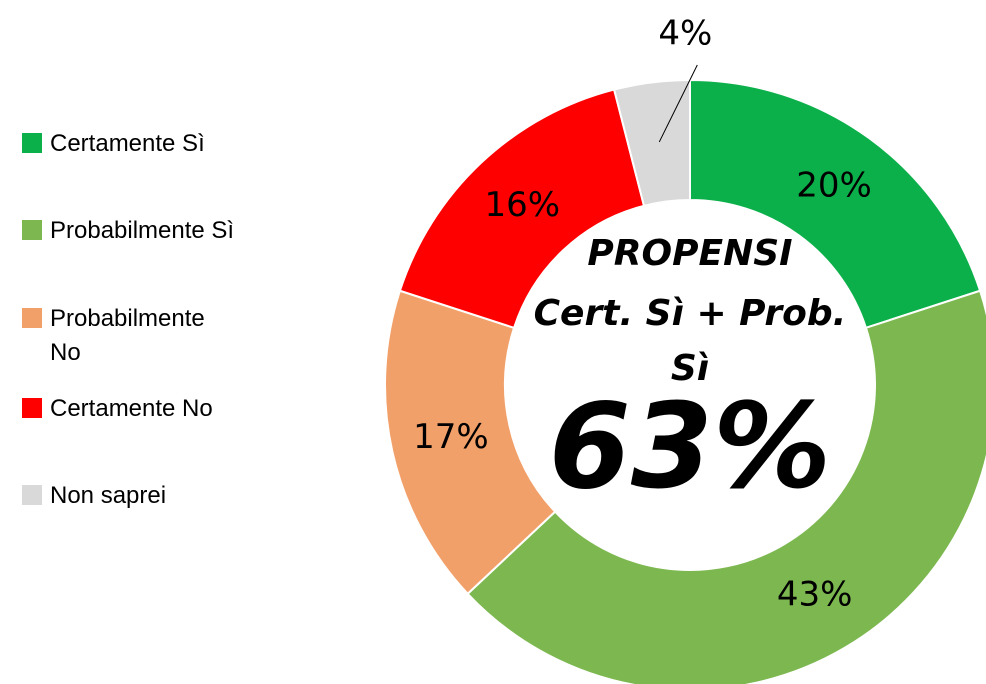 This screenshot has height=684, width=986. Describe the element at coordinates (815, 594) in the screenshot. I see `data-label: 43%` at that location.